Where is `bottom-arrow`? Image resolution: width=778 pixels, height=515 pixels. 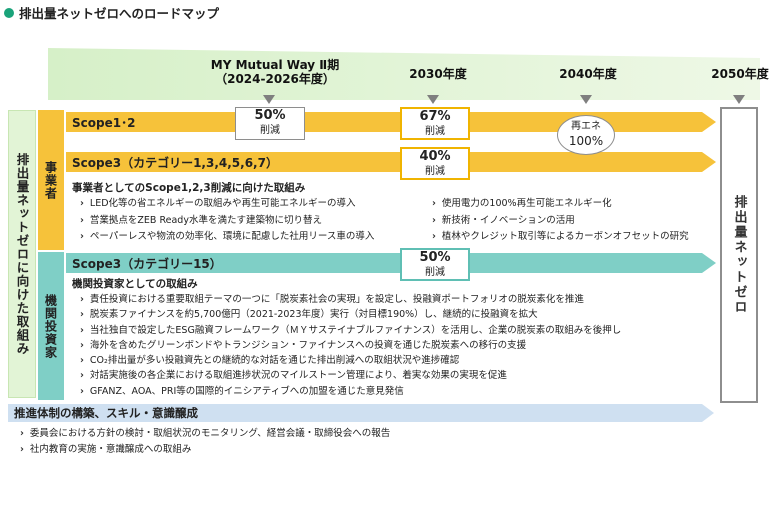
bottom-arrow is located at coordinates (361, 413).